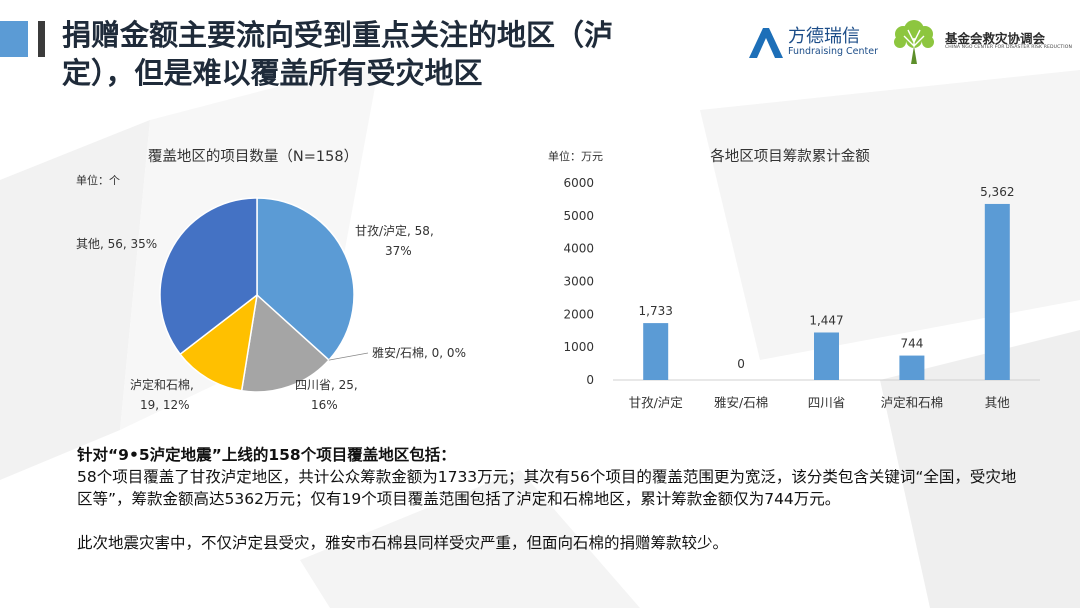 The image size is (1080, 608). Describe the element at coordinates (790, 156) in the screenshot. I see `bar-chart-title: 各地区项目筹款累计金额` at that location.